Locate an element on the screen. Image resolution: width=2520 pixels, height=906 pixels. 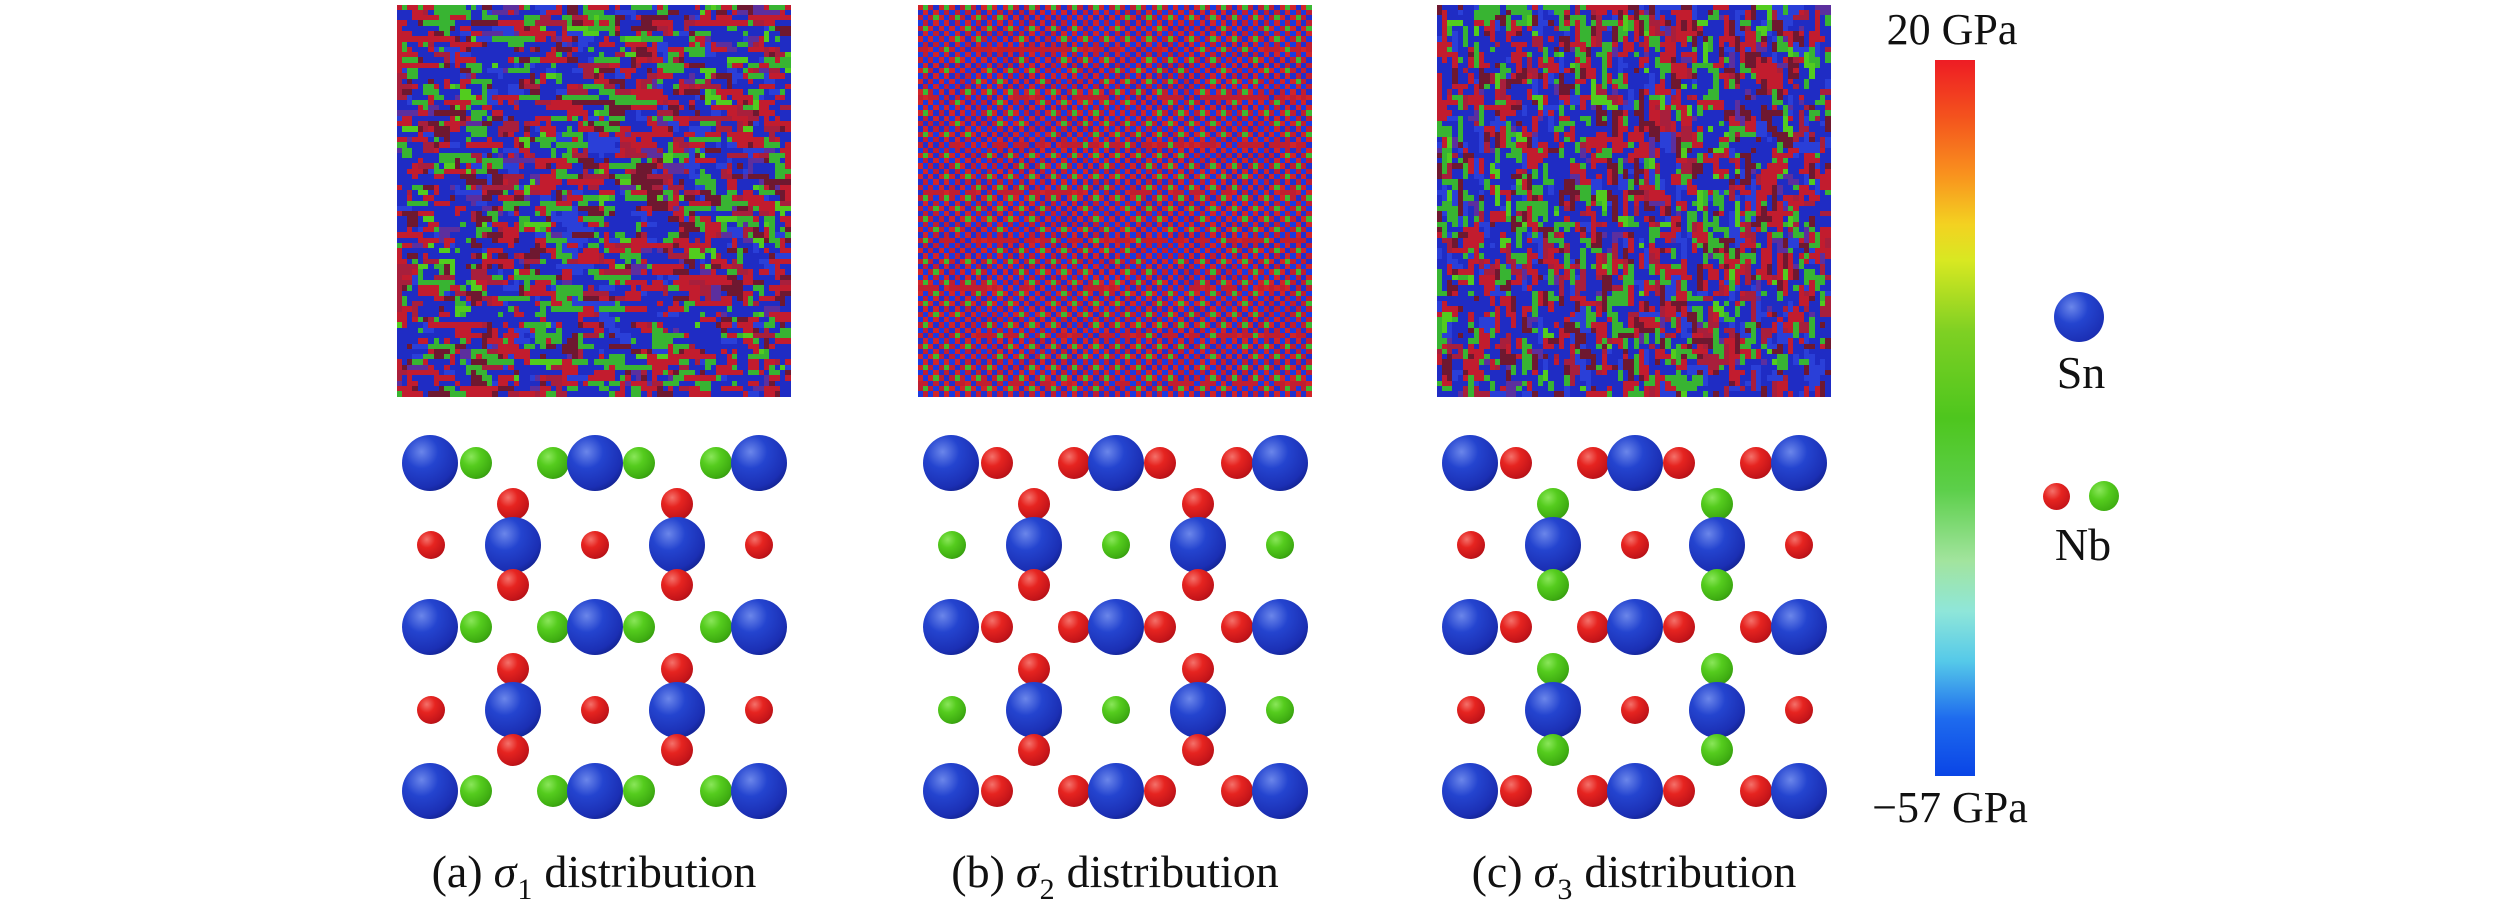
caption-index: (a) is located at coordinates (457, 871).